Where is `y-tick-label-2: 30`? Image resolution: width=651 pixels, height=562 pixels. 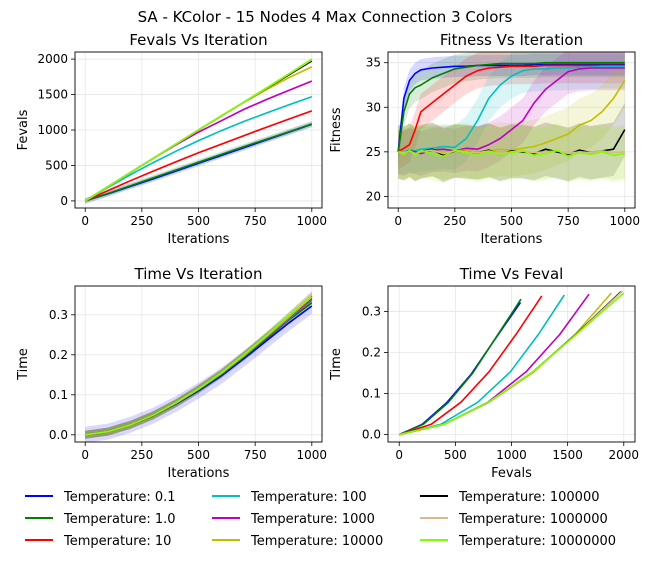 y-tick-label-2: 30 is located at coordinates (373, 107).